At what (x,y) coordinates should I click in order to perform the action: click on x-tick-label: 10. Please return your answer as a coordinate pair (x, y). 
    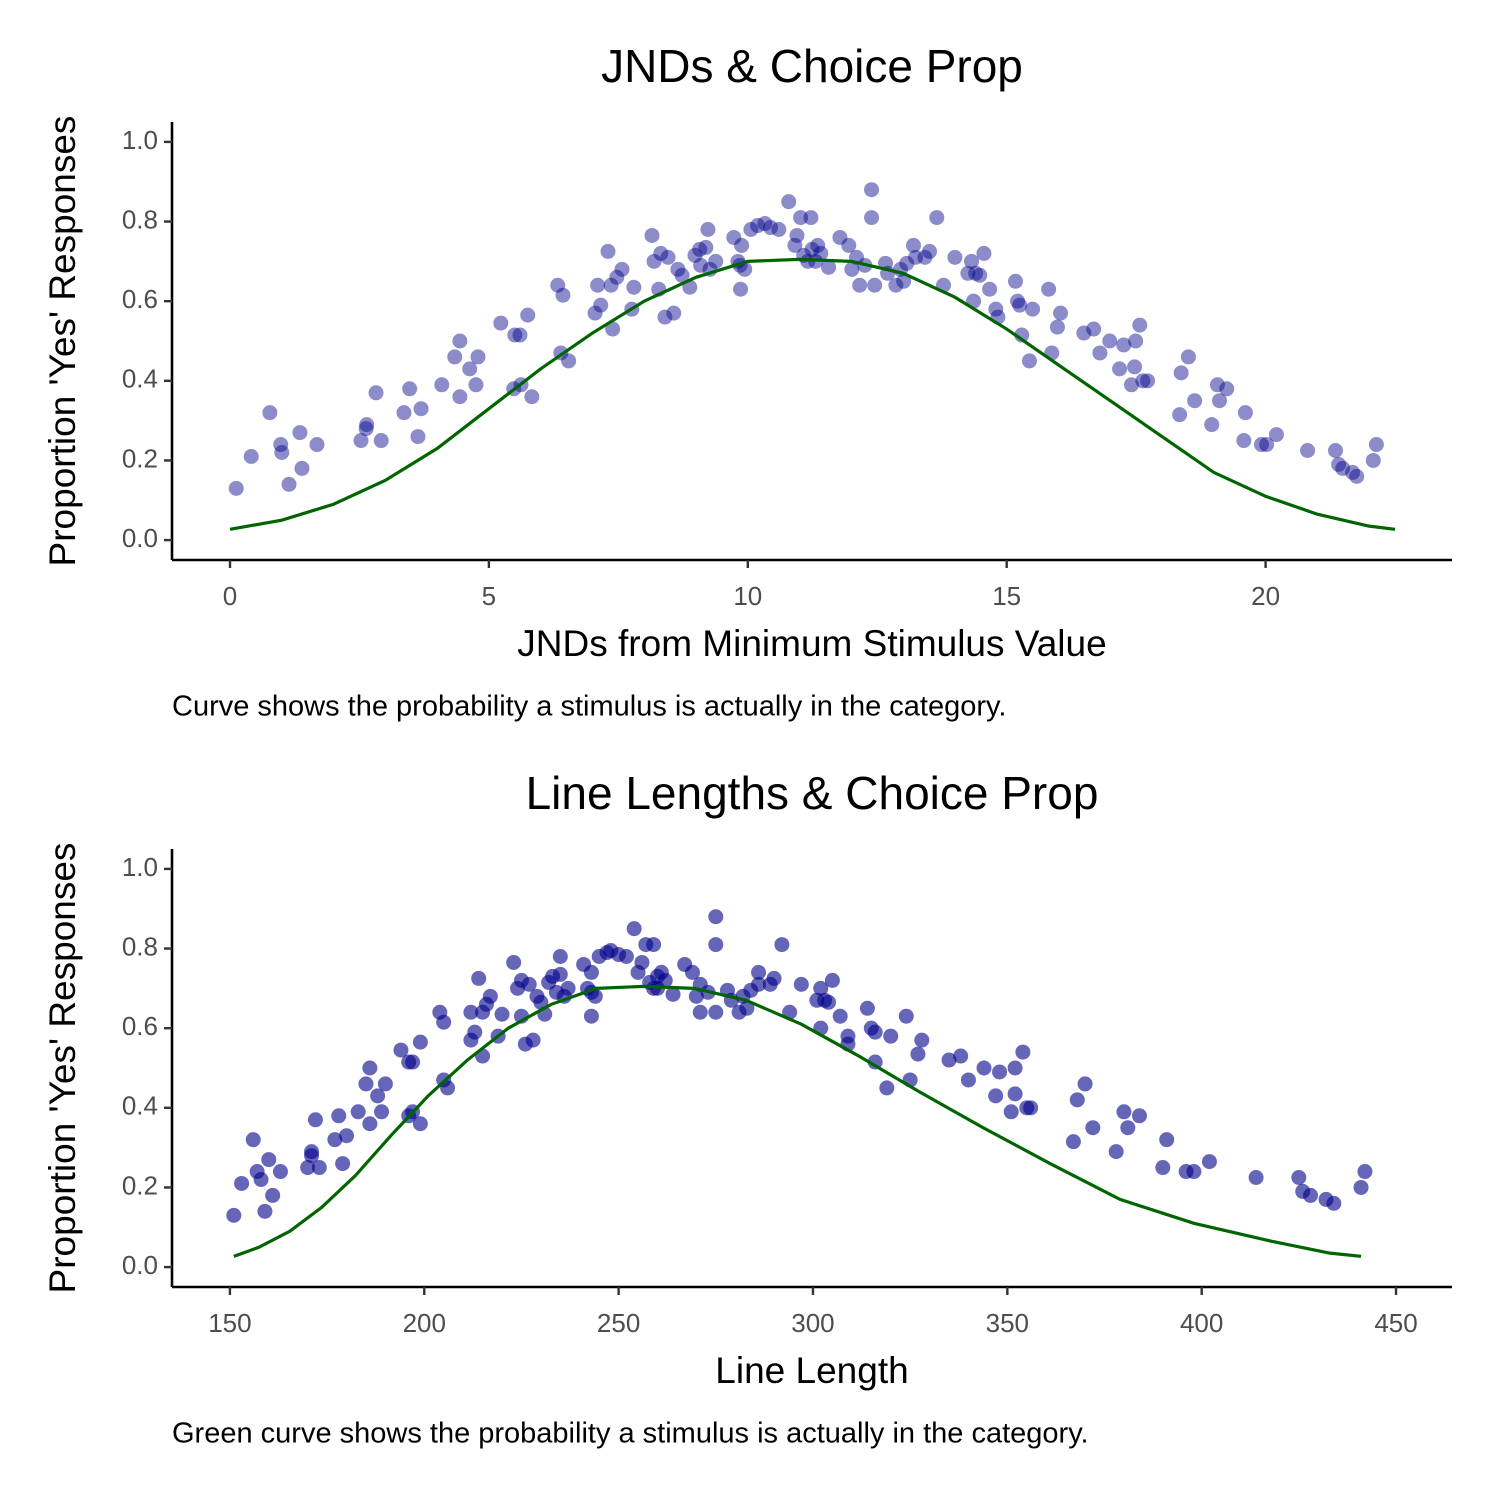
    Looking at the image, I should click on (747, 596).